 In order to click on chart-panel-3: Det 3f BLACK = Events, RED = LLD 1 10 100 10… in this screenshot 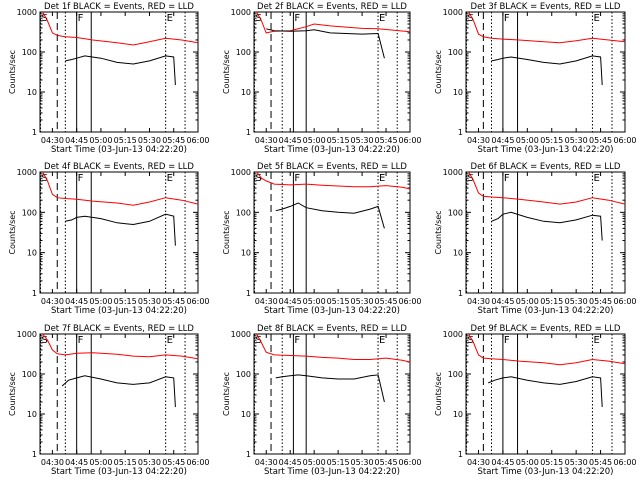, I will do `click(535, 78)`.